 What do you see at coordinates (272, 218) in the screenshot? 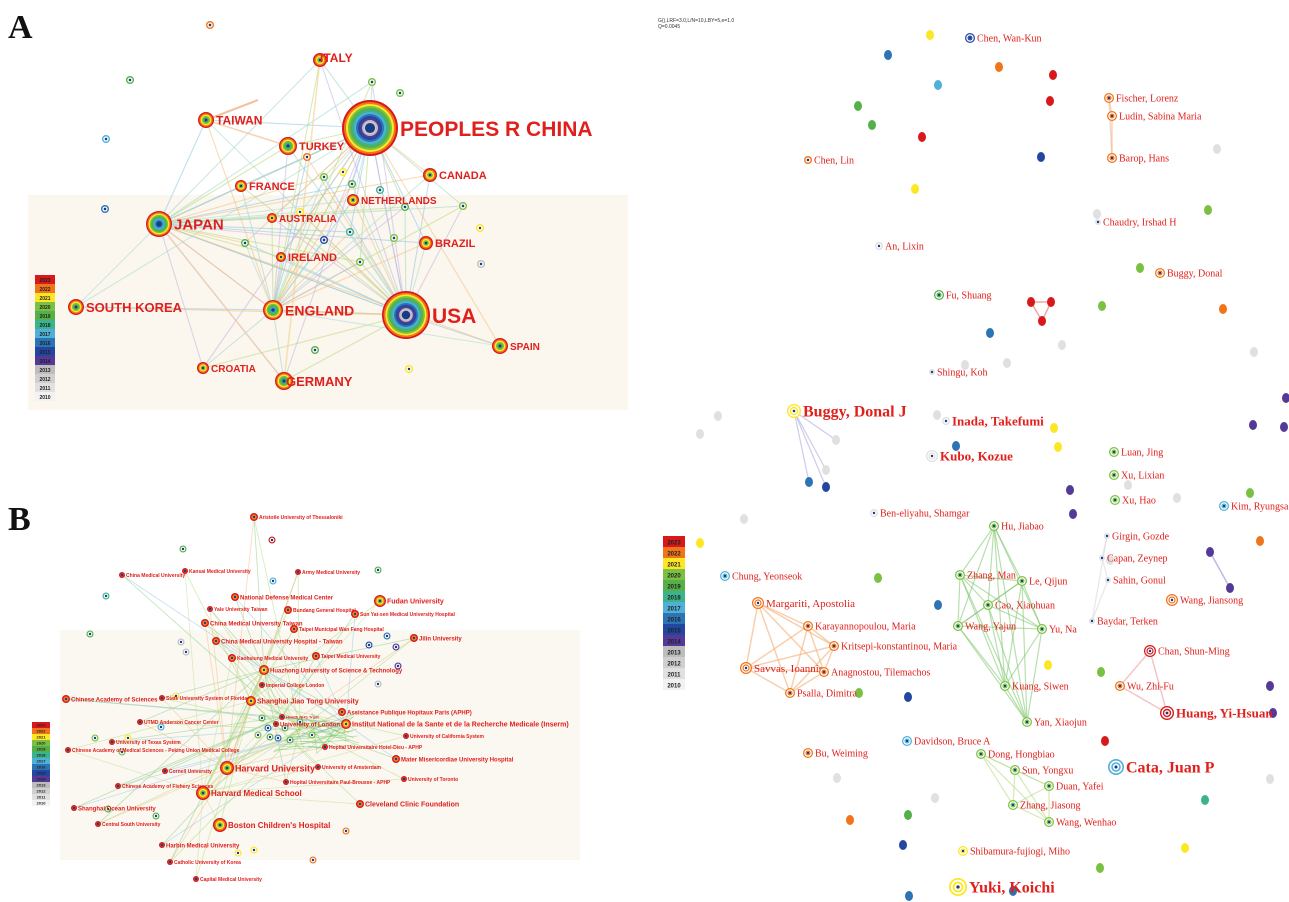
I see `country-node-australia` at bounding box center [272, 218].